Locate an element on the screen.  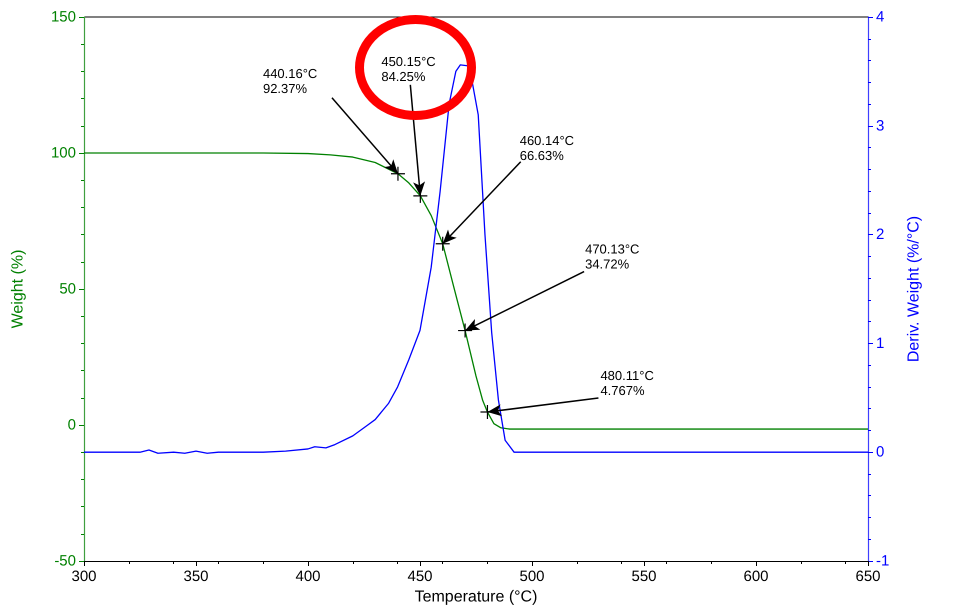
x-tick-label: 400 is located at coordinates (308, 576).